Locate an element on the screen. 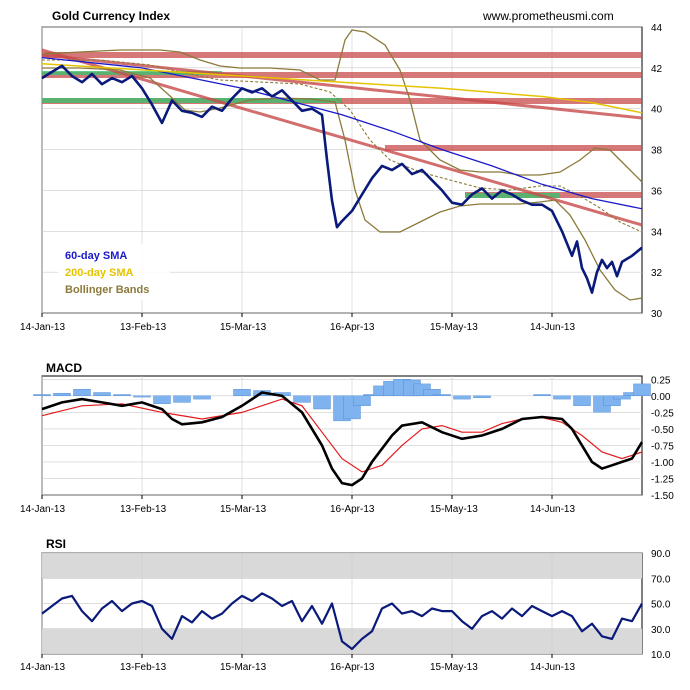 The image size is (690, 690). macd-x-tick-label: 13-Feb-13 is located at coordinates (143, 509).